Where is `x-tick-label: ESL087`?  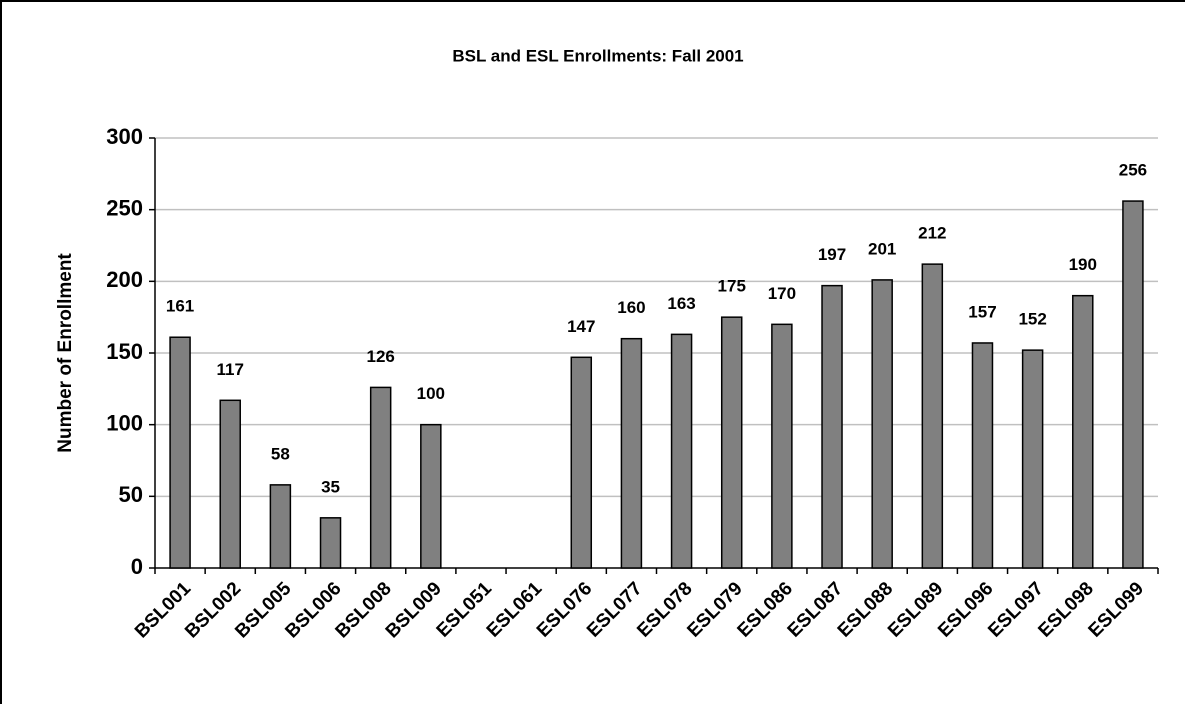 x-tick-label: ESL087 is located at coordinates (815, 609).